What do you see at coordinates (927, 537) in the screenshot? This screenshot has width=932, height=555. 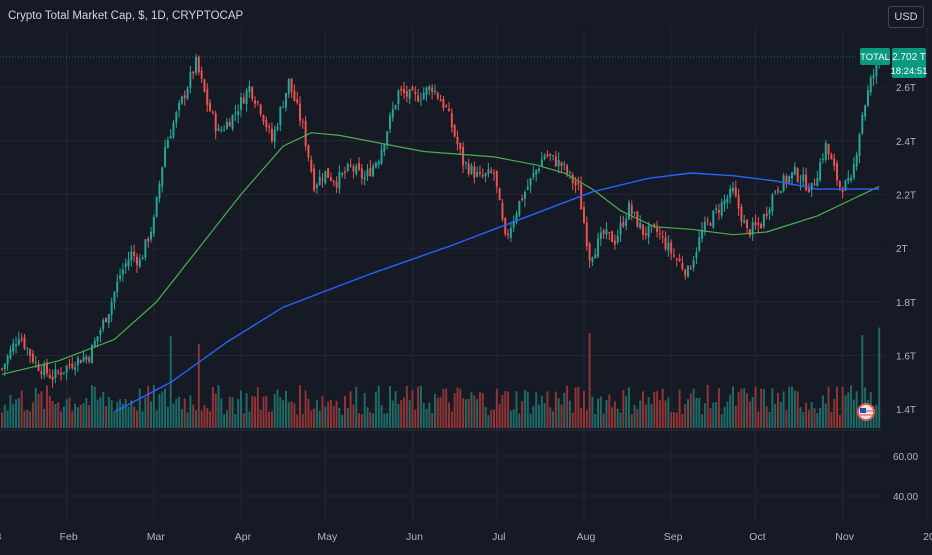 I see `x-tick-label: 20` at bounding box center [927, 537].